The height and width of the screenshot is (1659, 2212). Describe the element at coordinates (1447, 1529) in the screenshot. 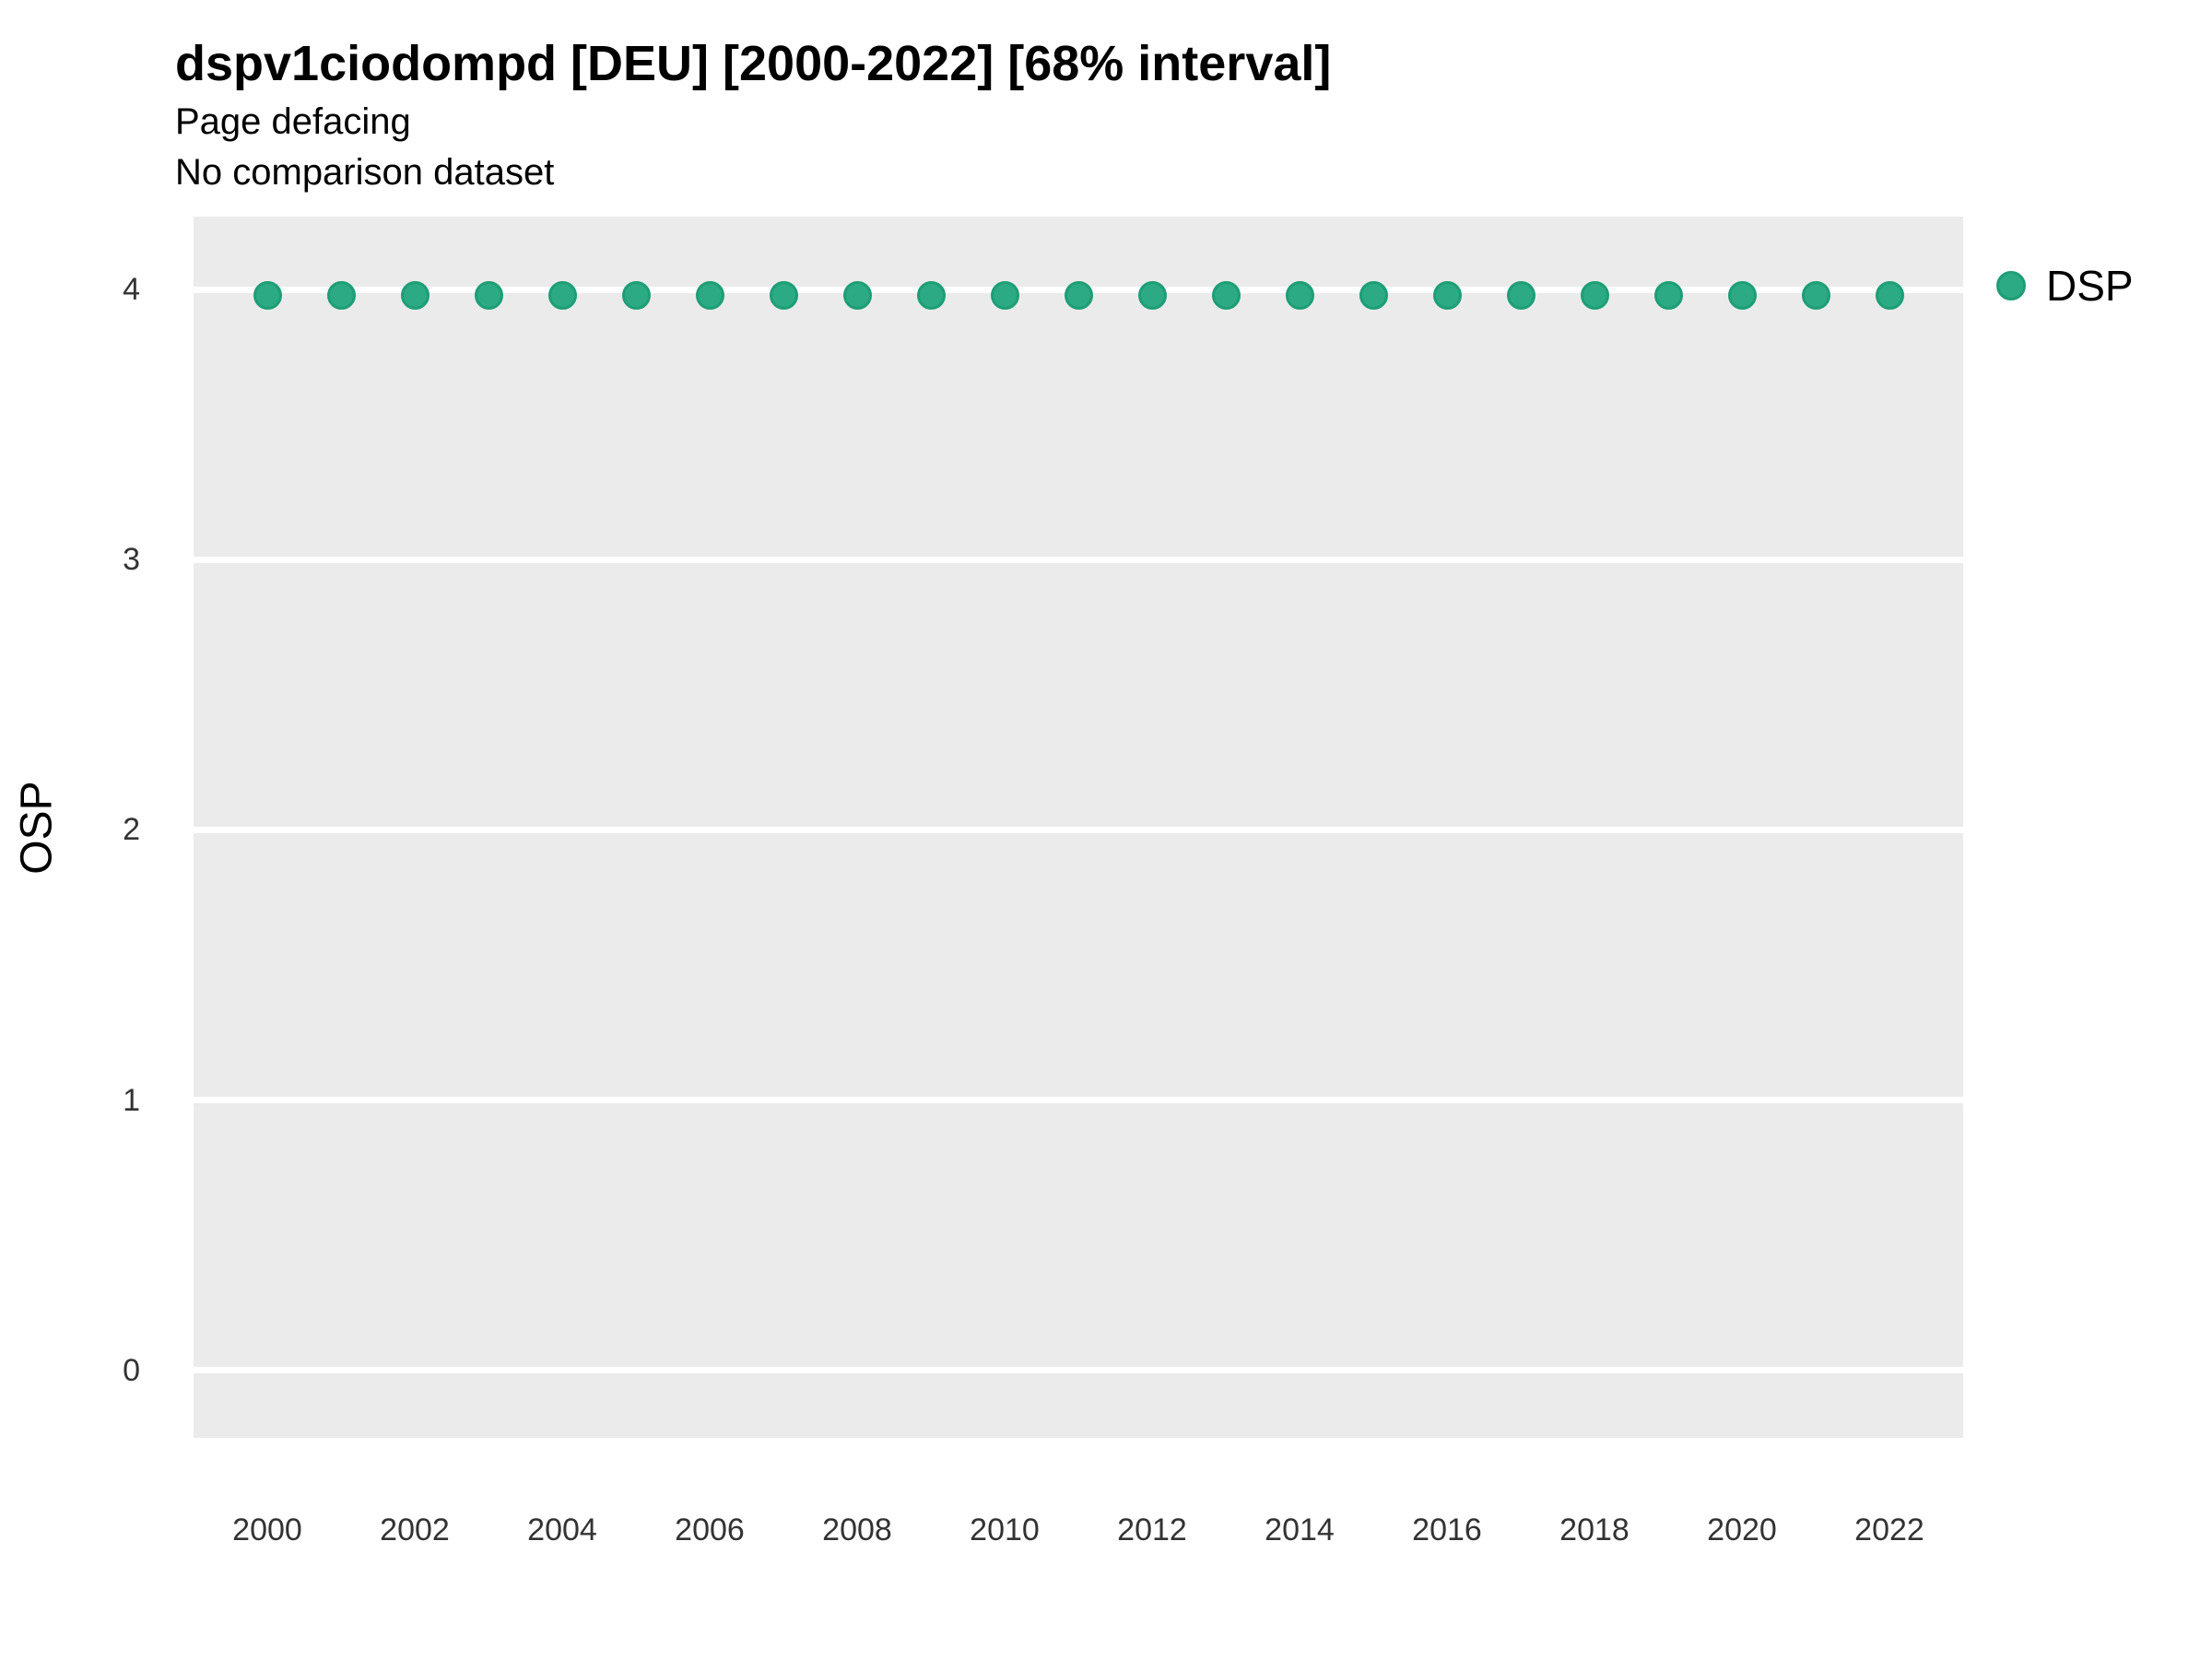

I see `x-tick-label: 2016` at that location.